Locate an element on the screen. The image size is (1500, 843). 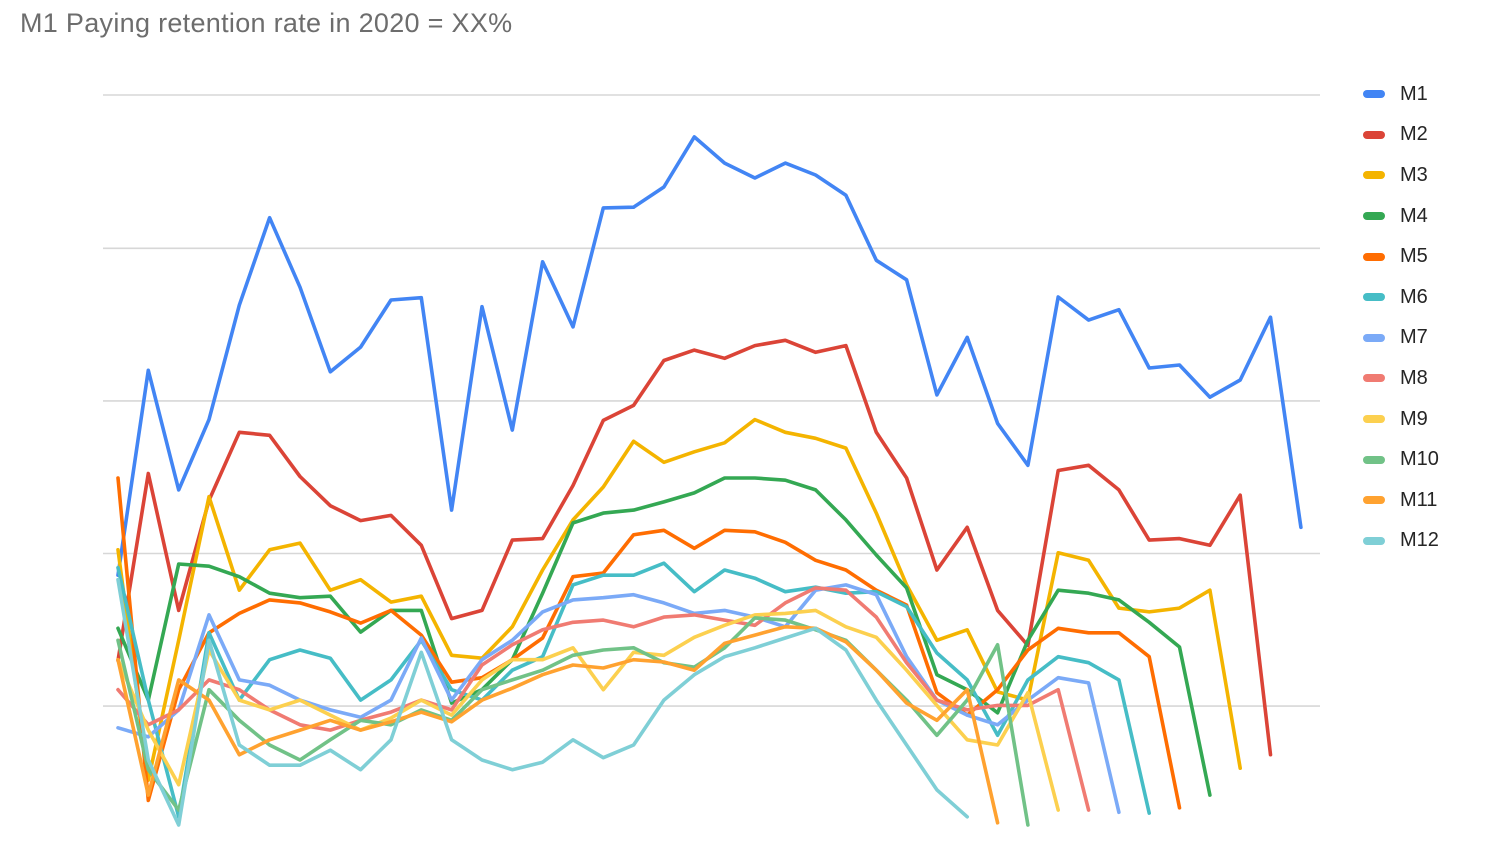
legend-label: M3 is located at coordinates (1414, 174).